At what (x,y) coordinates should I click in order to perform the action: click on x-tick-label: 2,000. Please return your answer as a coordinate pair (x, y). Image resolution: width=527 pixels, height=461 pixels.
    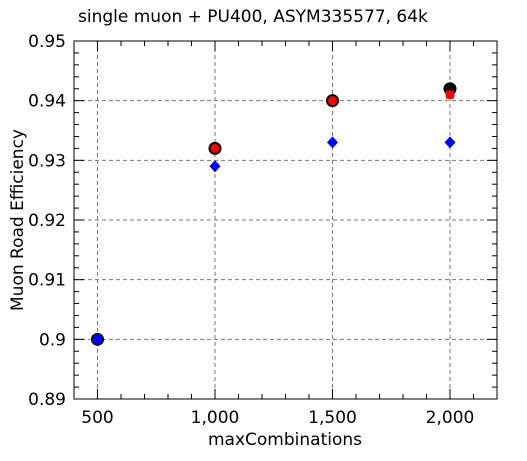
    Looking at the image, I should click on (450, 418).